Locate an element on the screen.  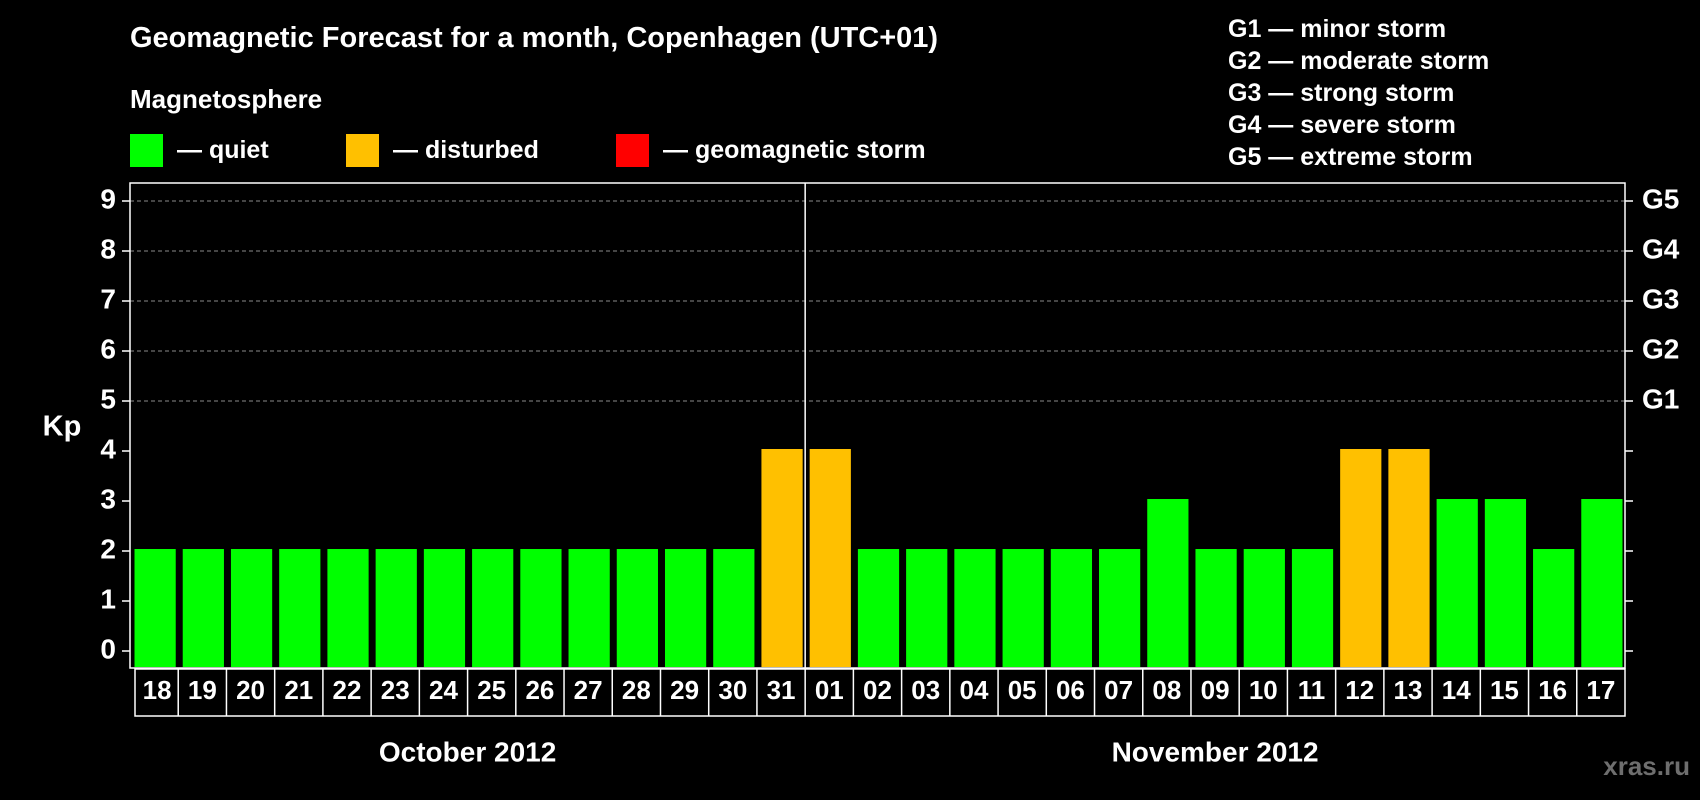
date-row-frame is located at coordinates (880, 692).